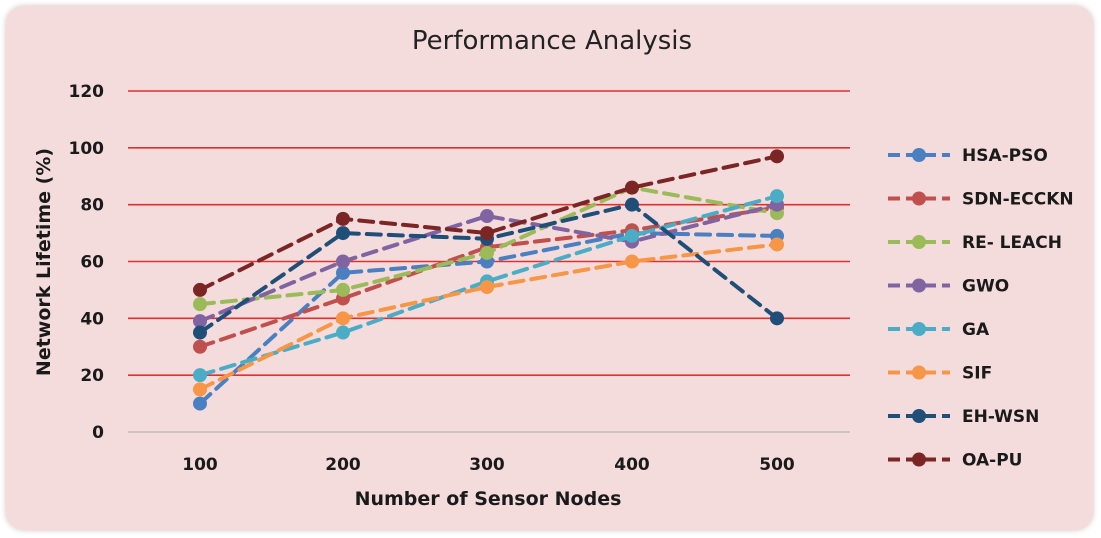  What do you see at coordinates (777, 465) in the screenshot?
I see `x-tick-label: 500` at bounding box center [777, 465].